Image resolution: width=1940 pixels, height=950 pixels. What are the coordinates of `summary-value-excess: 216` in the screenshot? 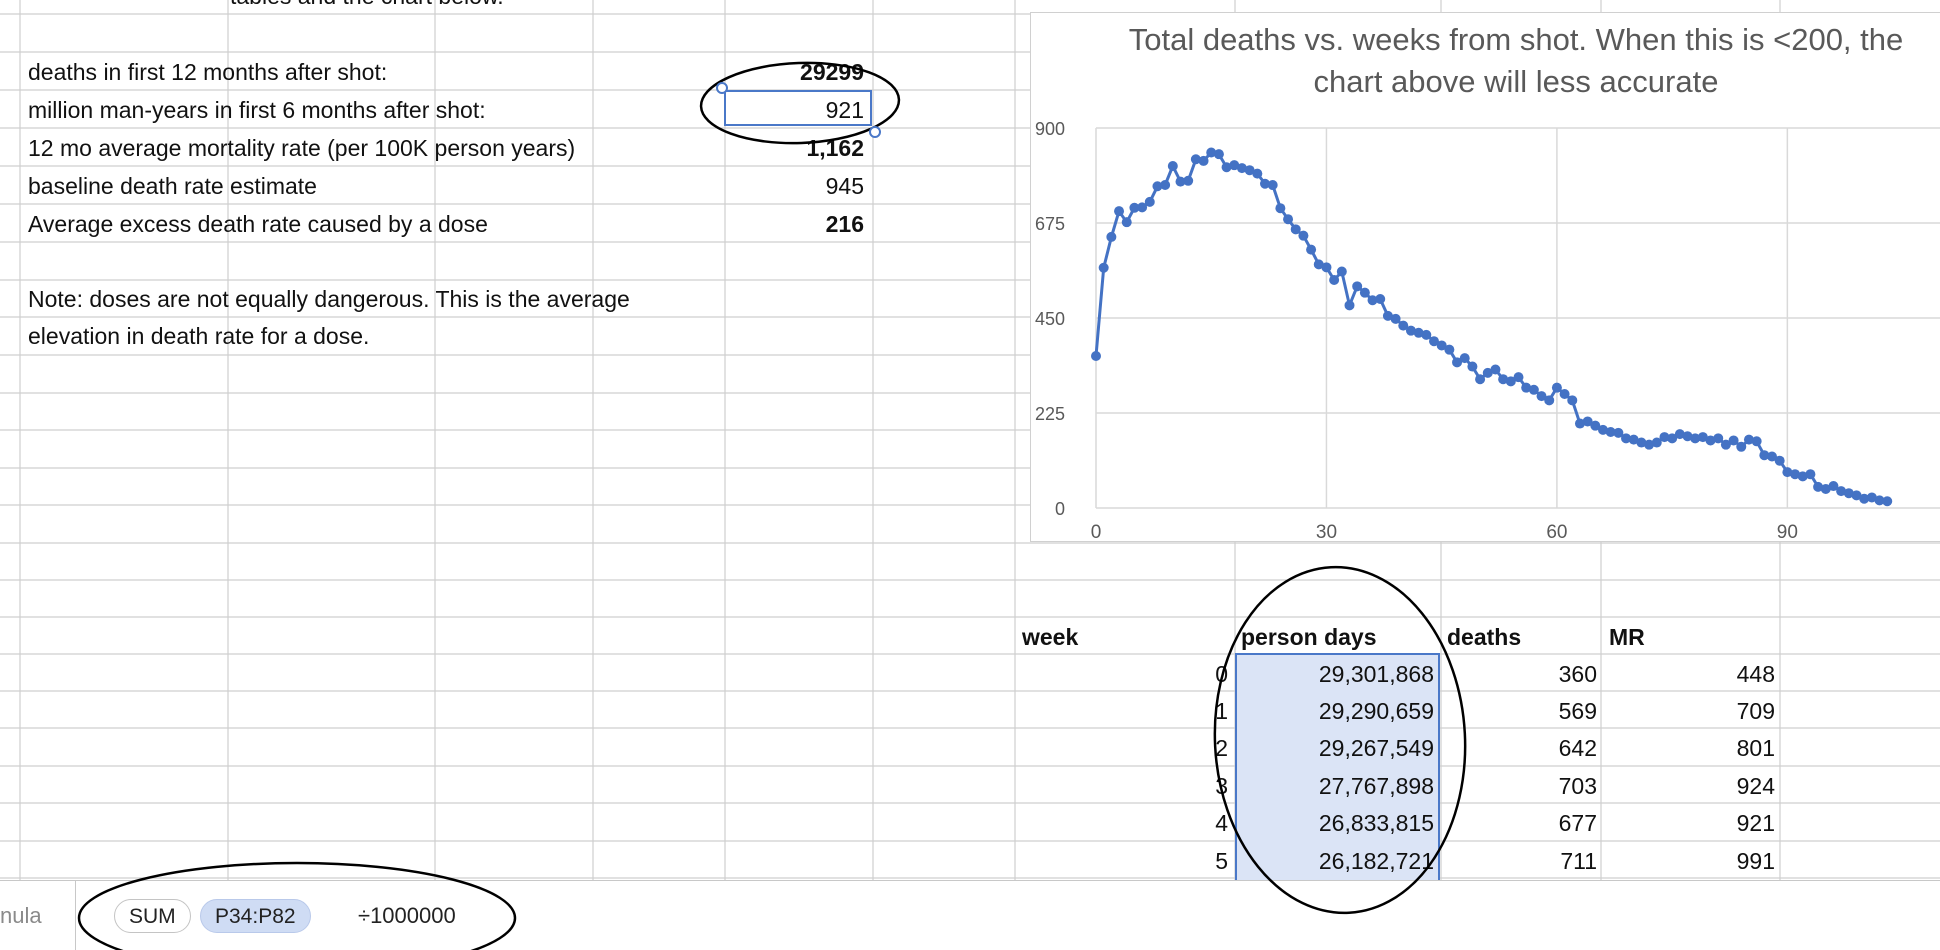 It's located at (844, 224).